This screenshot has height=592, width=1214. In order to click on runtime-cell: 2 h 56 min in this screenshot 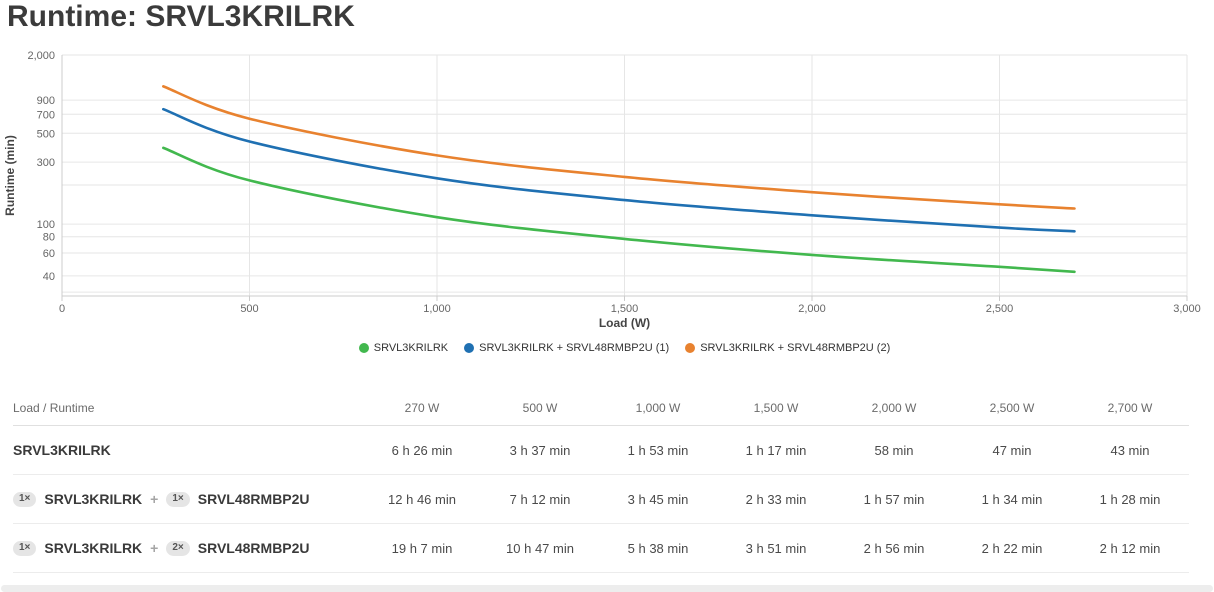, I will do `click(894, 548)`.